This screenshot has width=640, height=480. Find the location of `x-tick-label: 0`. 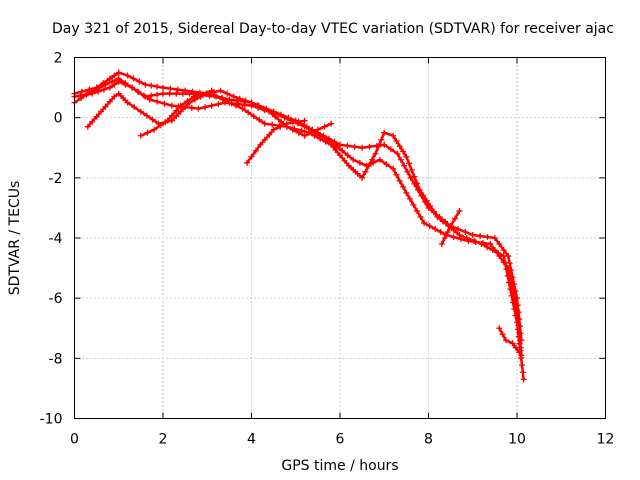

x-tick-label: 0 is located at coordinates (74, 440).